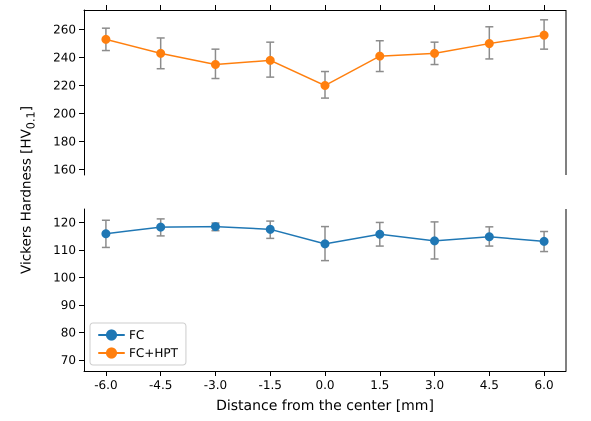 Image resolution: width=591 pixels, height=421 pixels. I want to click on y-tick-label: 90, so click(68, 305).